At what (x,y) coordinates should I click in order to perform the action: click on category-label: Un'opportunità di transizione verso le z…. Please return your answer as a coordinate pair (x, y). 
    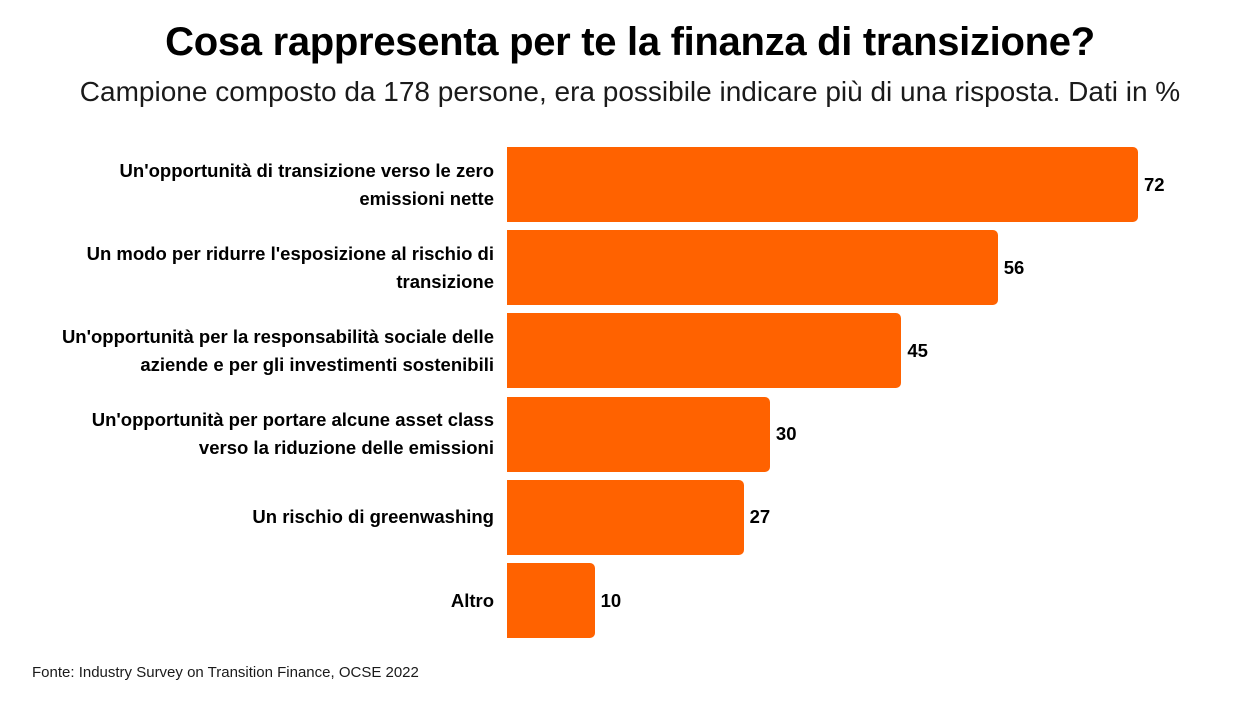
    Looking at the image, I should click on (259, 184).